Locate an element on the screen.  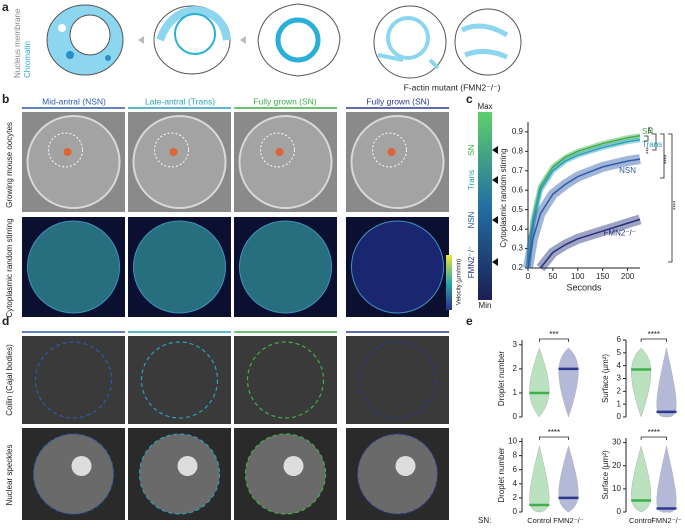
column-header: Late-antral (Trans) is located at coordinates (180, 101).